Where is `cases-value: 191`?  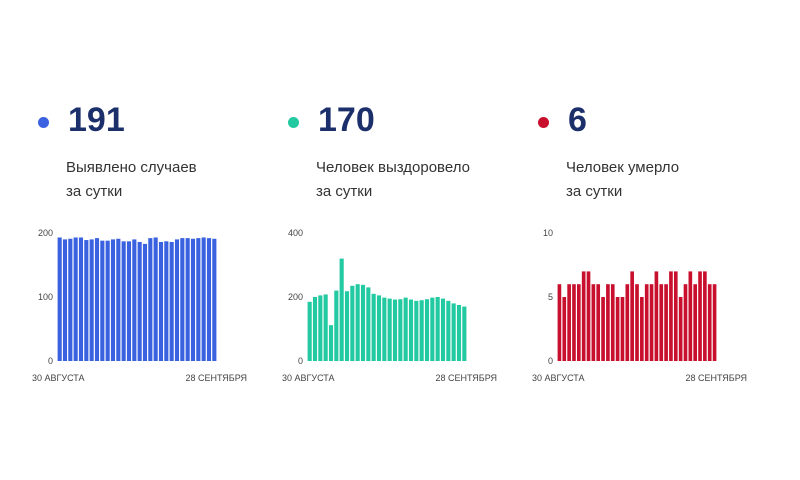
cases-value: 191 is located at coordinates (96, 120).